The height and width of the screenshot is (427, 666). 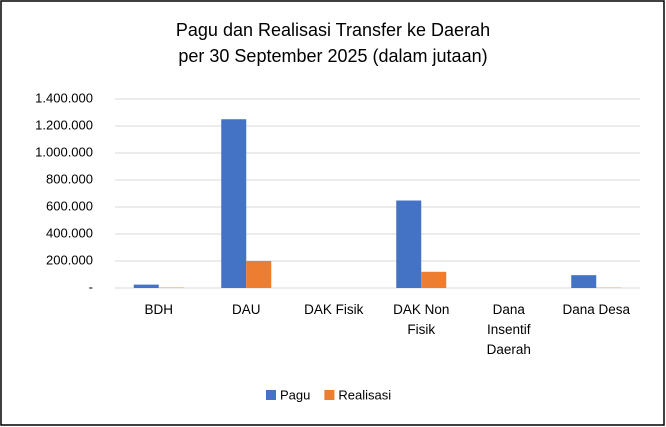 What do you see at coordinates (158, 309) in the screenshot?
I see `x-tick-label: BDH` at bounding box center [158, 309].